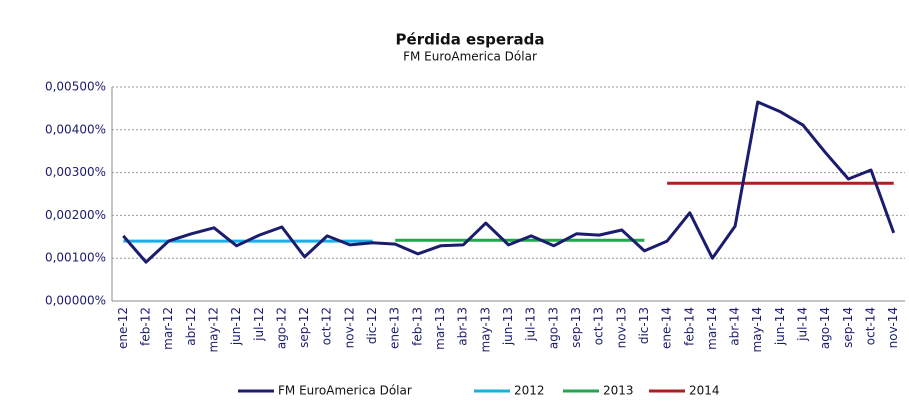 This screenshot has height=415, width=909. What do you see at coordinates (712, 328) in the screenshot?
I see `x-tick-label: mar-14` at bounding box center [712, 328].